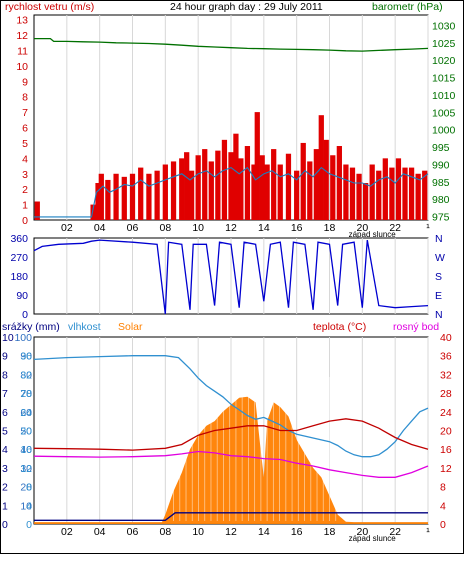 This screenshot has width=464, height=566. Describe the element at coordinates (26, 394) in the screenshot. I see `solar-tick-label: 28` at that location.